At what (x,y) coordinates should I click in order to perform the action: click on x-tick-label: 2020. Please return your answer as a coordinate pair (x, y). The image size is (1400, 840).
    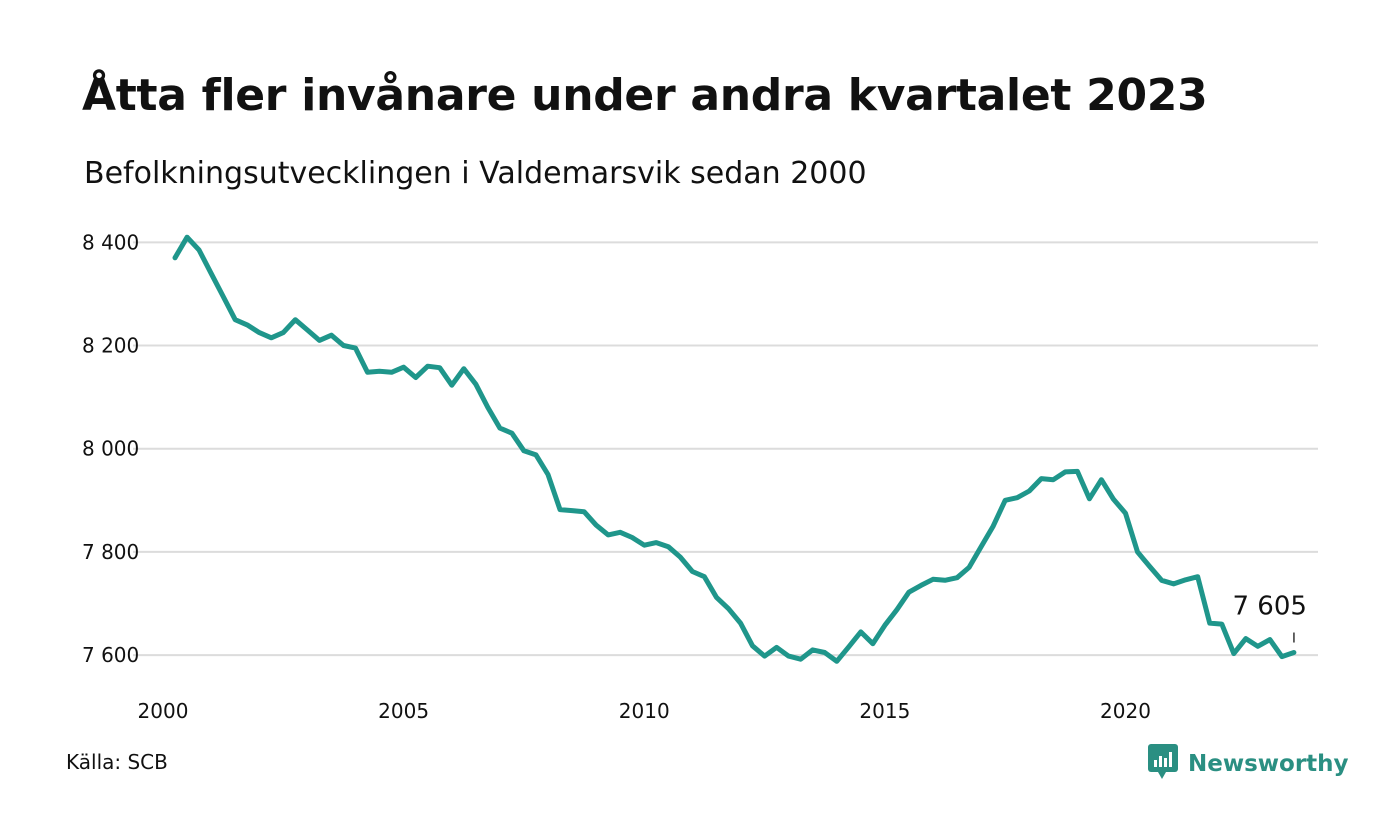
    Looking at the image, I should click on (1125, 711).